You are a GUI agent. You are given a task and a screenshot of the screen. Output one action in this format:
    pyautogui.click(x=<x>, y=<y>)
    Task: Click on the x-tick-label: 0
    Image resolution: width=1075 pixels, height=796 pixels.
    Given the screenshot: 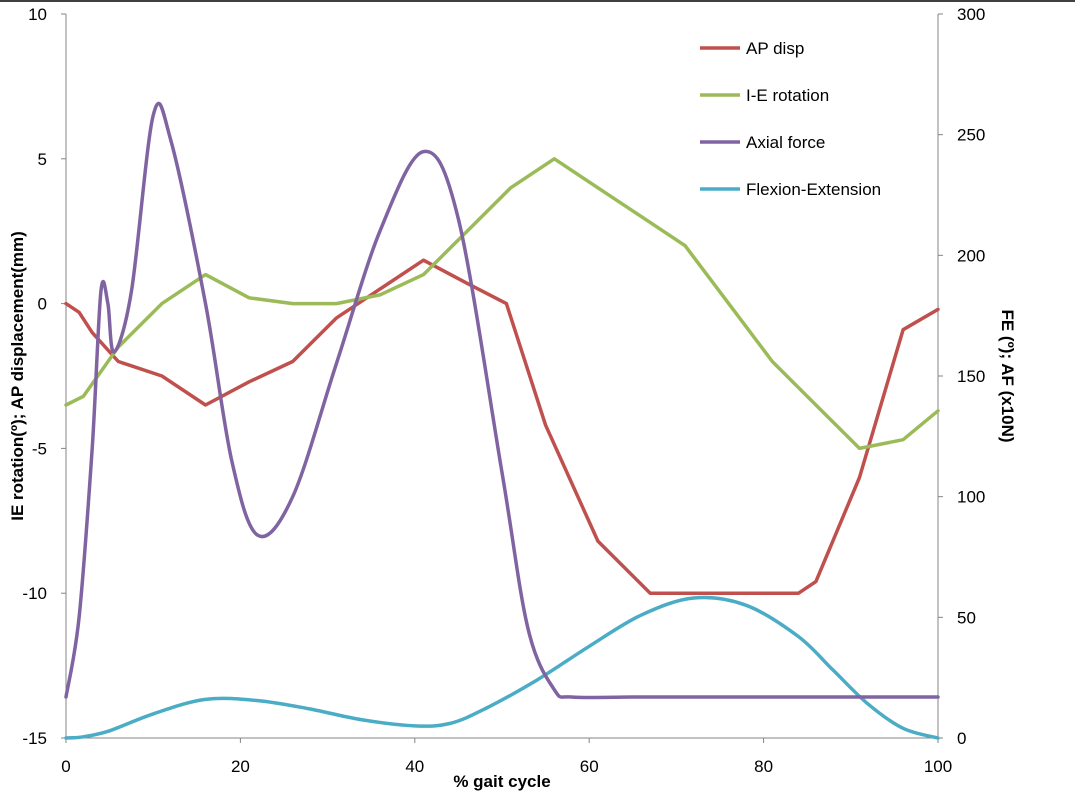 What is the action you would take?
    pyautogui.click(x=65, y=766)
    